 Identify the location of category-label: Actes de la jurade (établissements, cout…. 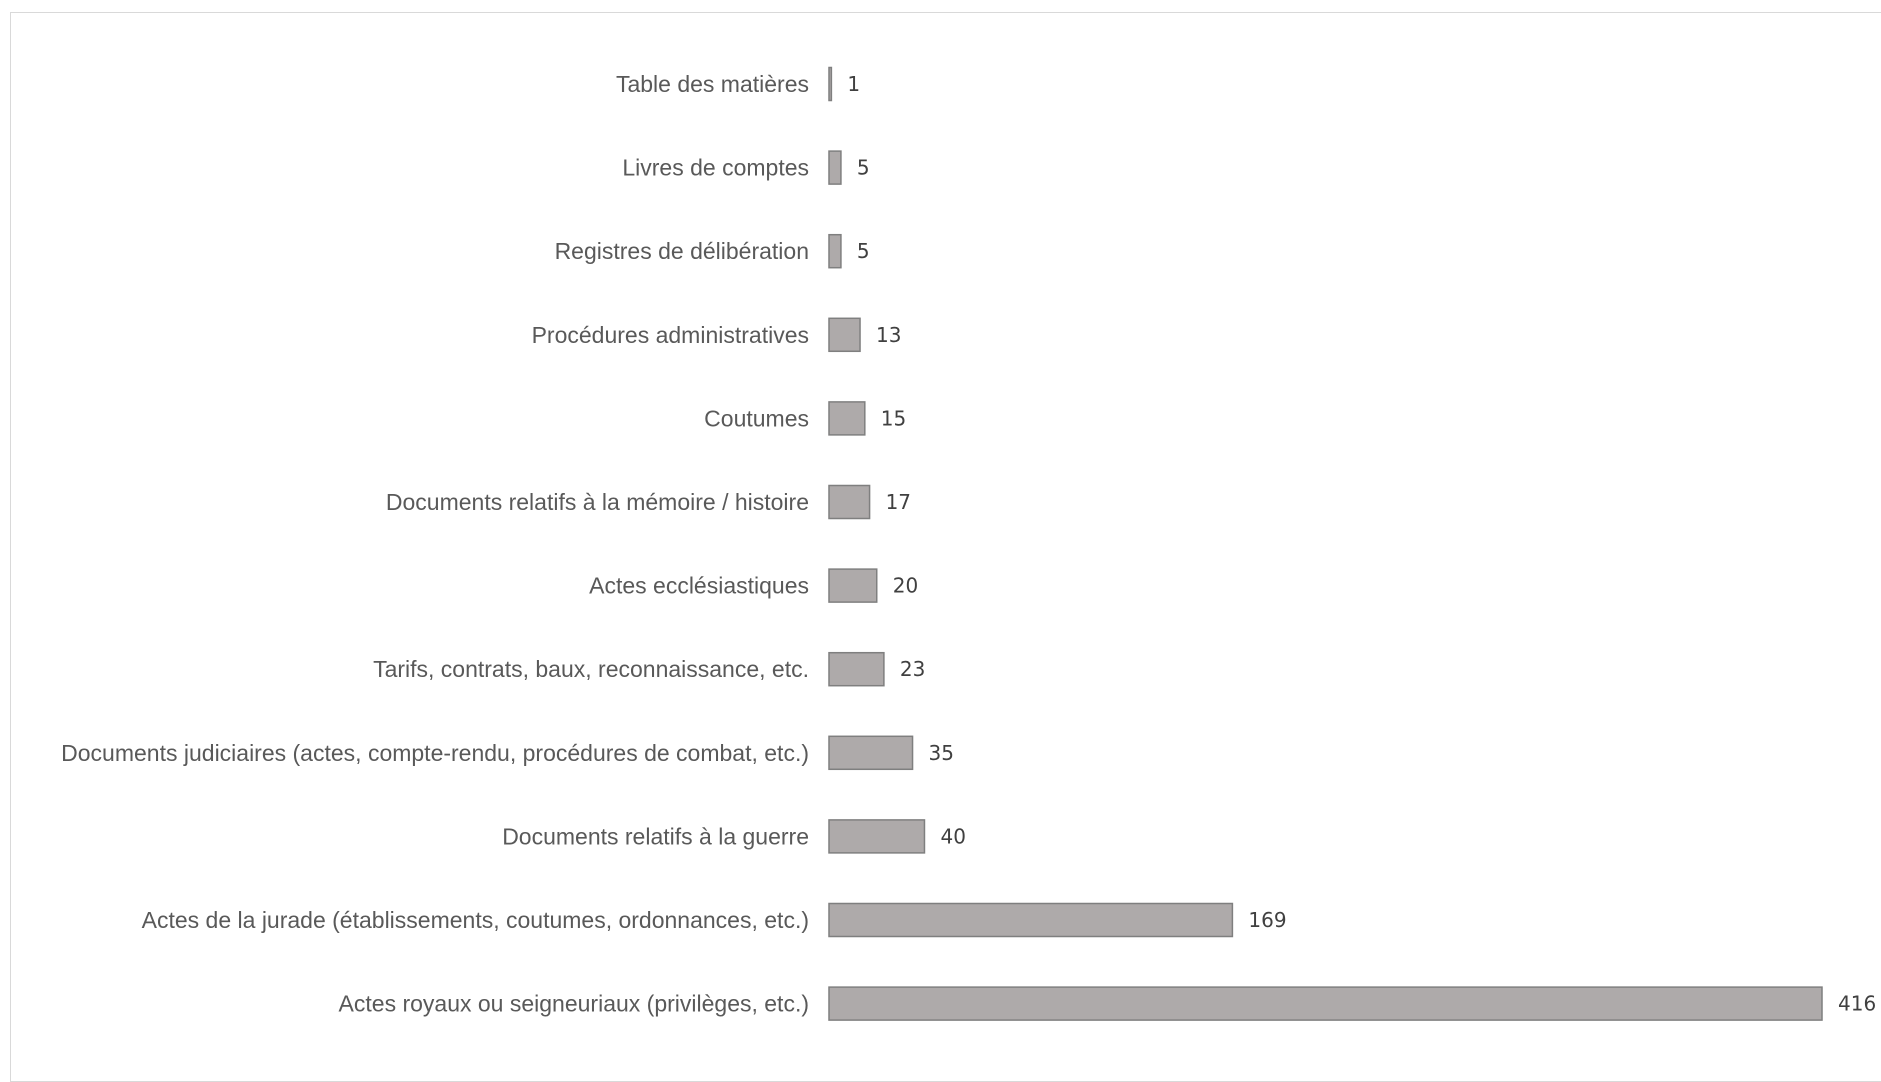
(475, 920).